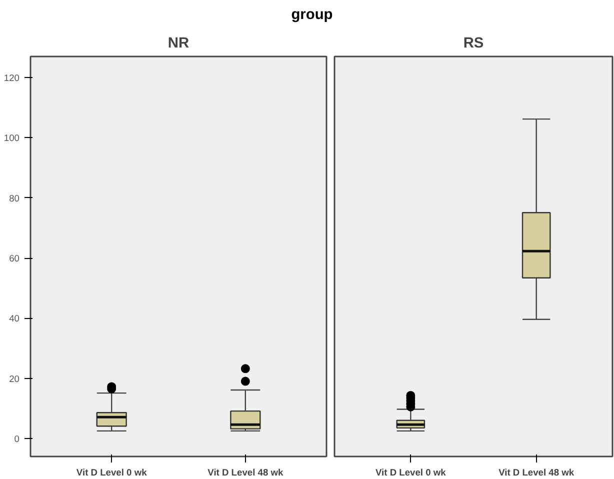 This screenshot has width=614, height=479. I want to click on chart-title: NR, so click(179, 44).